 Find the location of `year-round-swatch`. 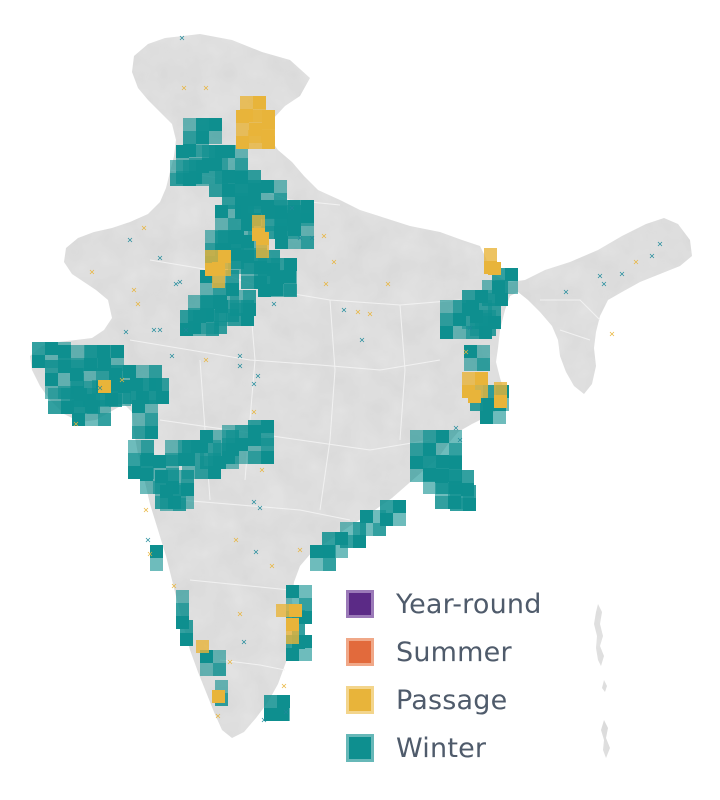

year-round-swatch is located at coordinates (360, 604).